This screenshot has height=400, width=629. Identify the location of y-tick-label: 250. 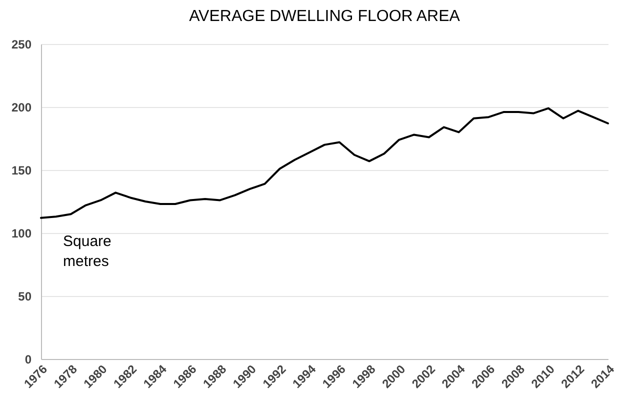
(21, 45).